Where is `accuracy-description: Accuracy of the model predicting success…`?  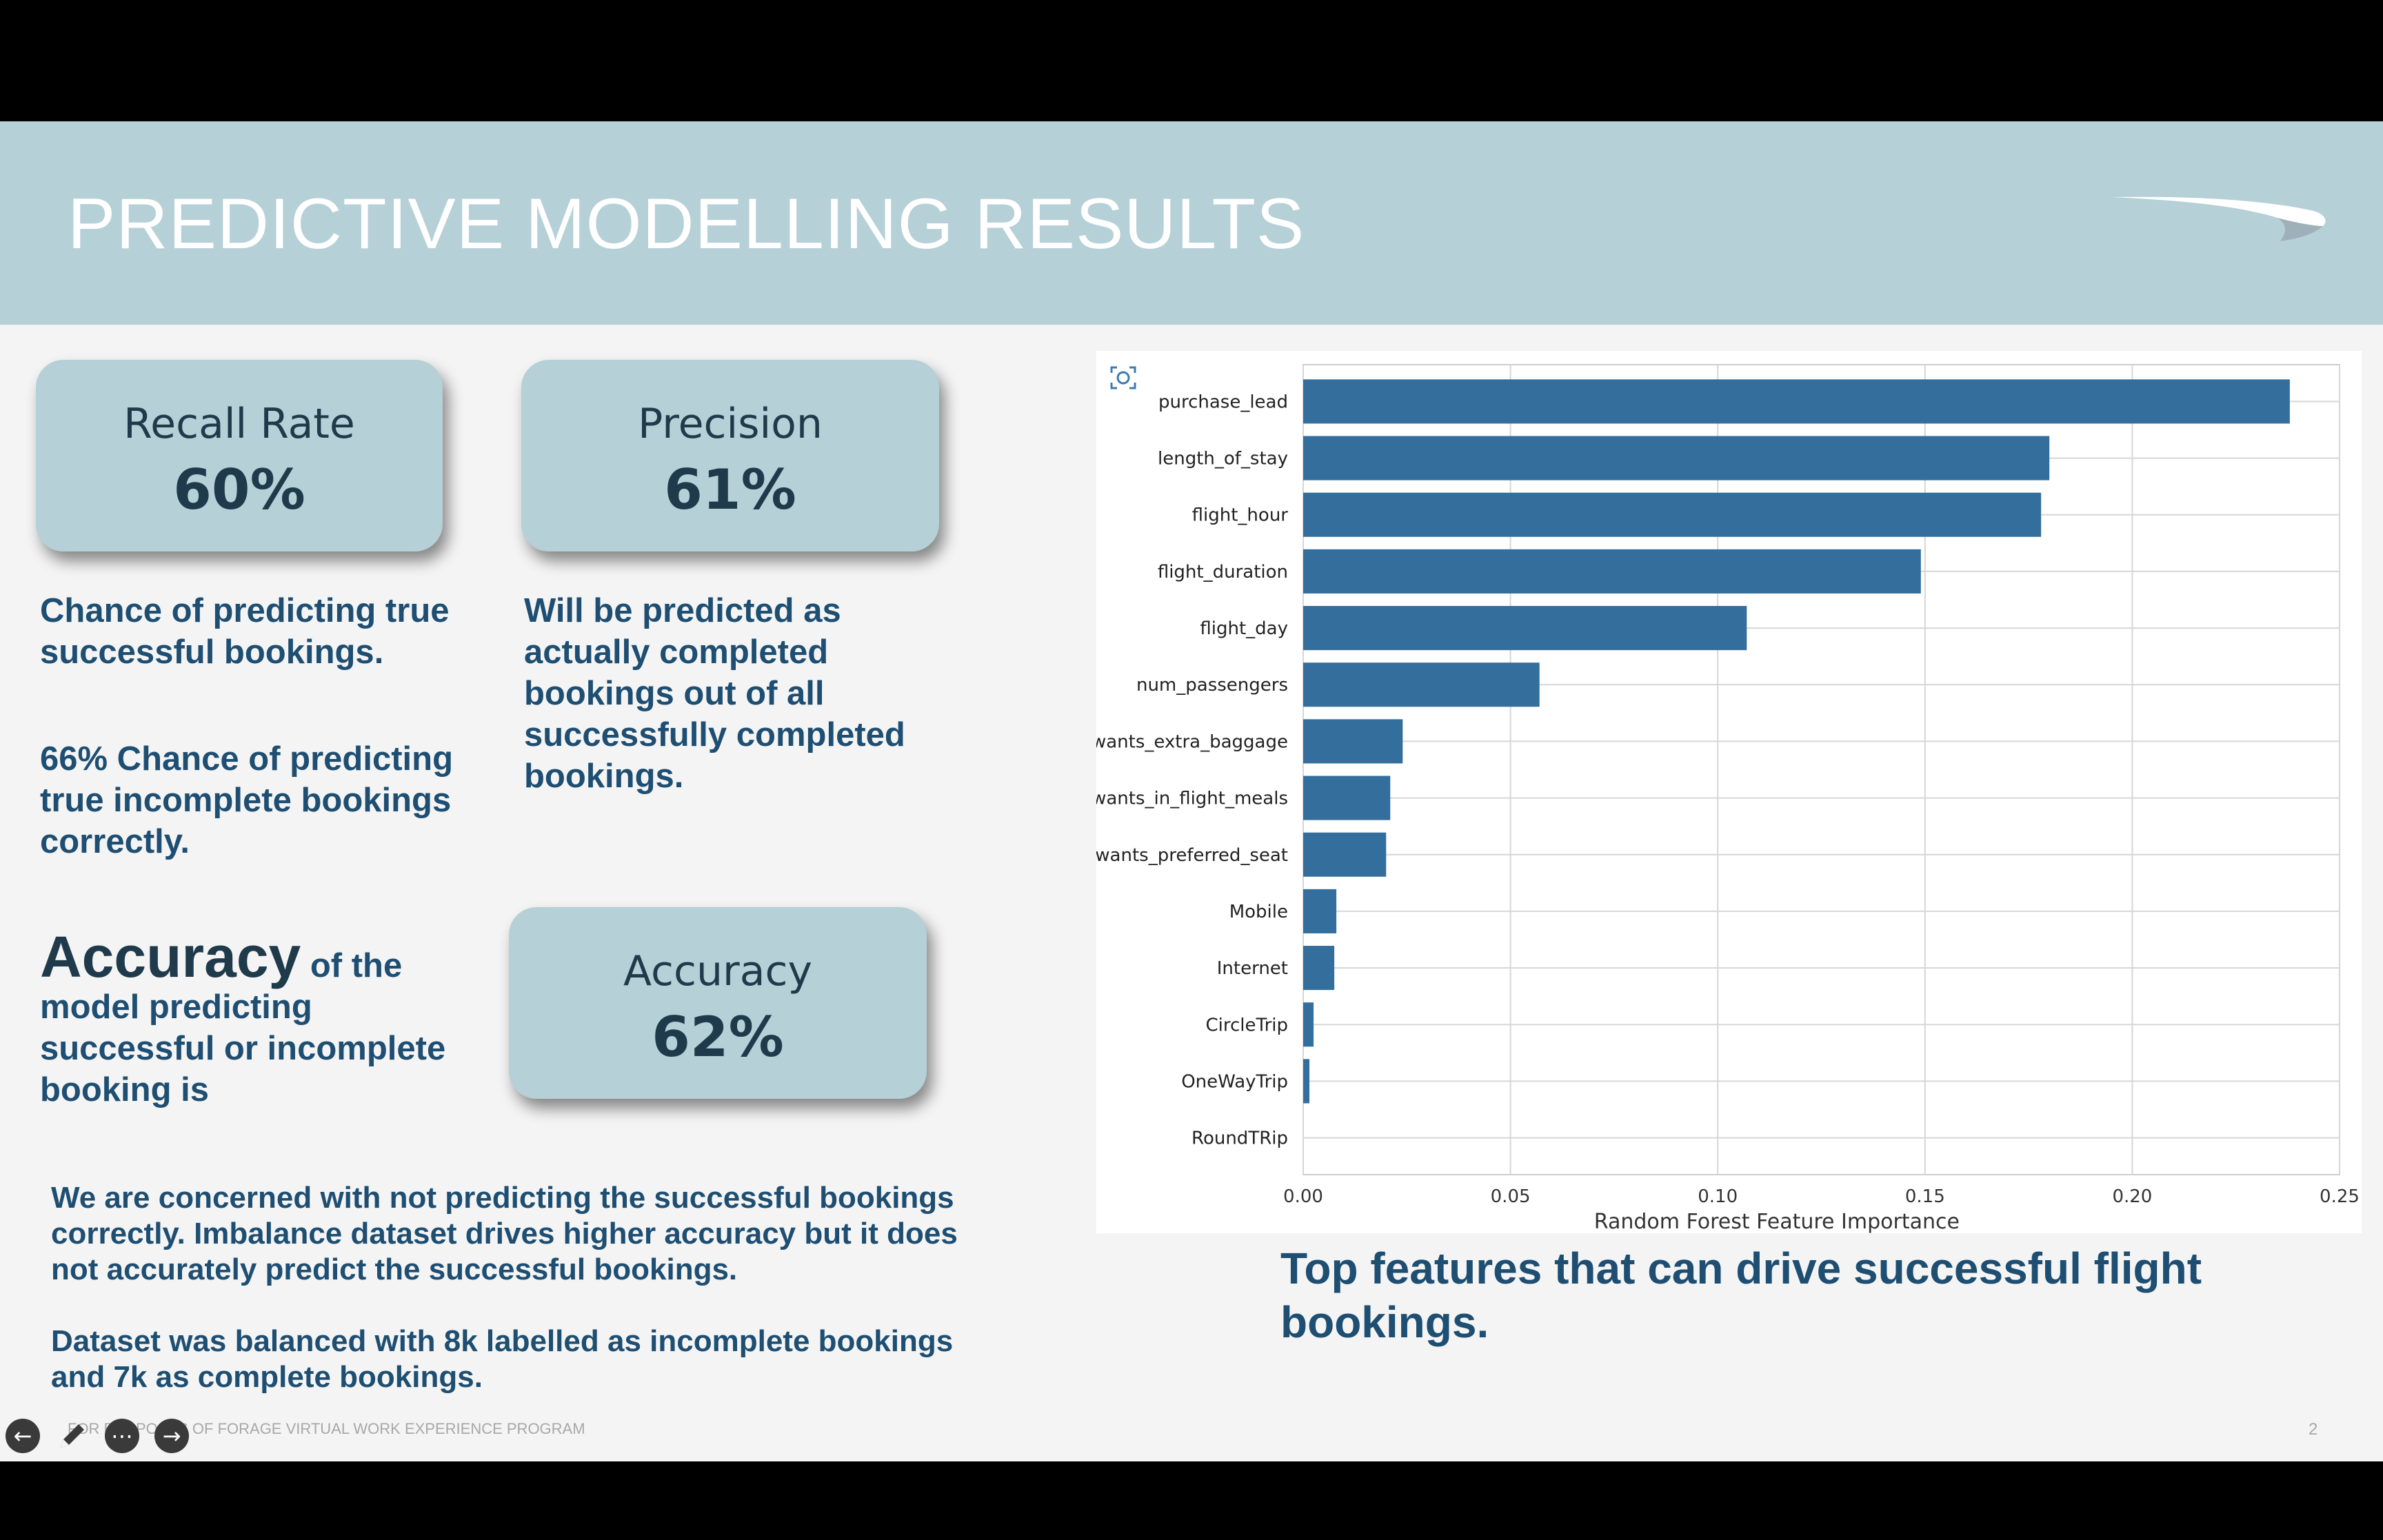 accuracy-description: Accuracy of the model predicting success… is located at coordinates (260, 1020).